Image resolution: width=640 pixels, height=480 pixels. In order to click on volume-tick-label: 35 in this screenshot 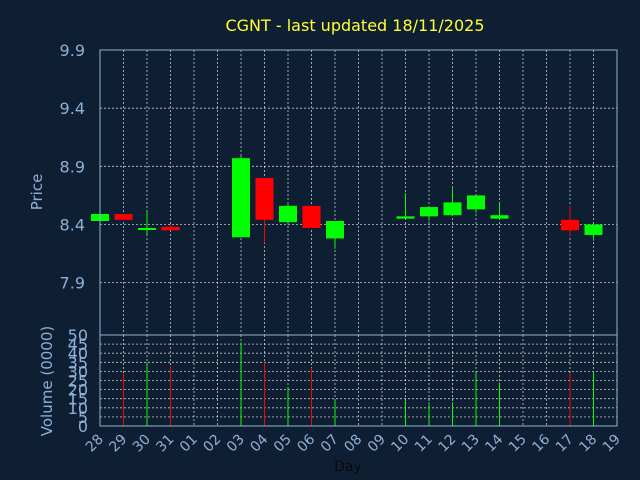, I will do `click(78, 362)`.